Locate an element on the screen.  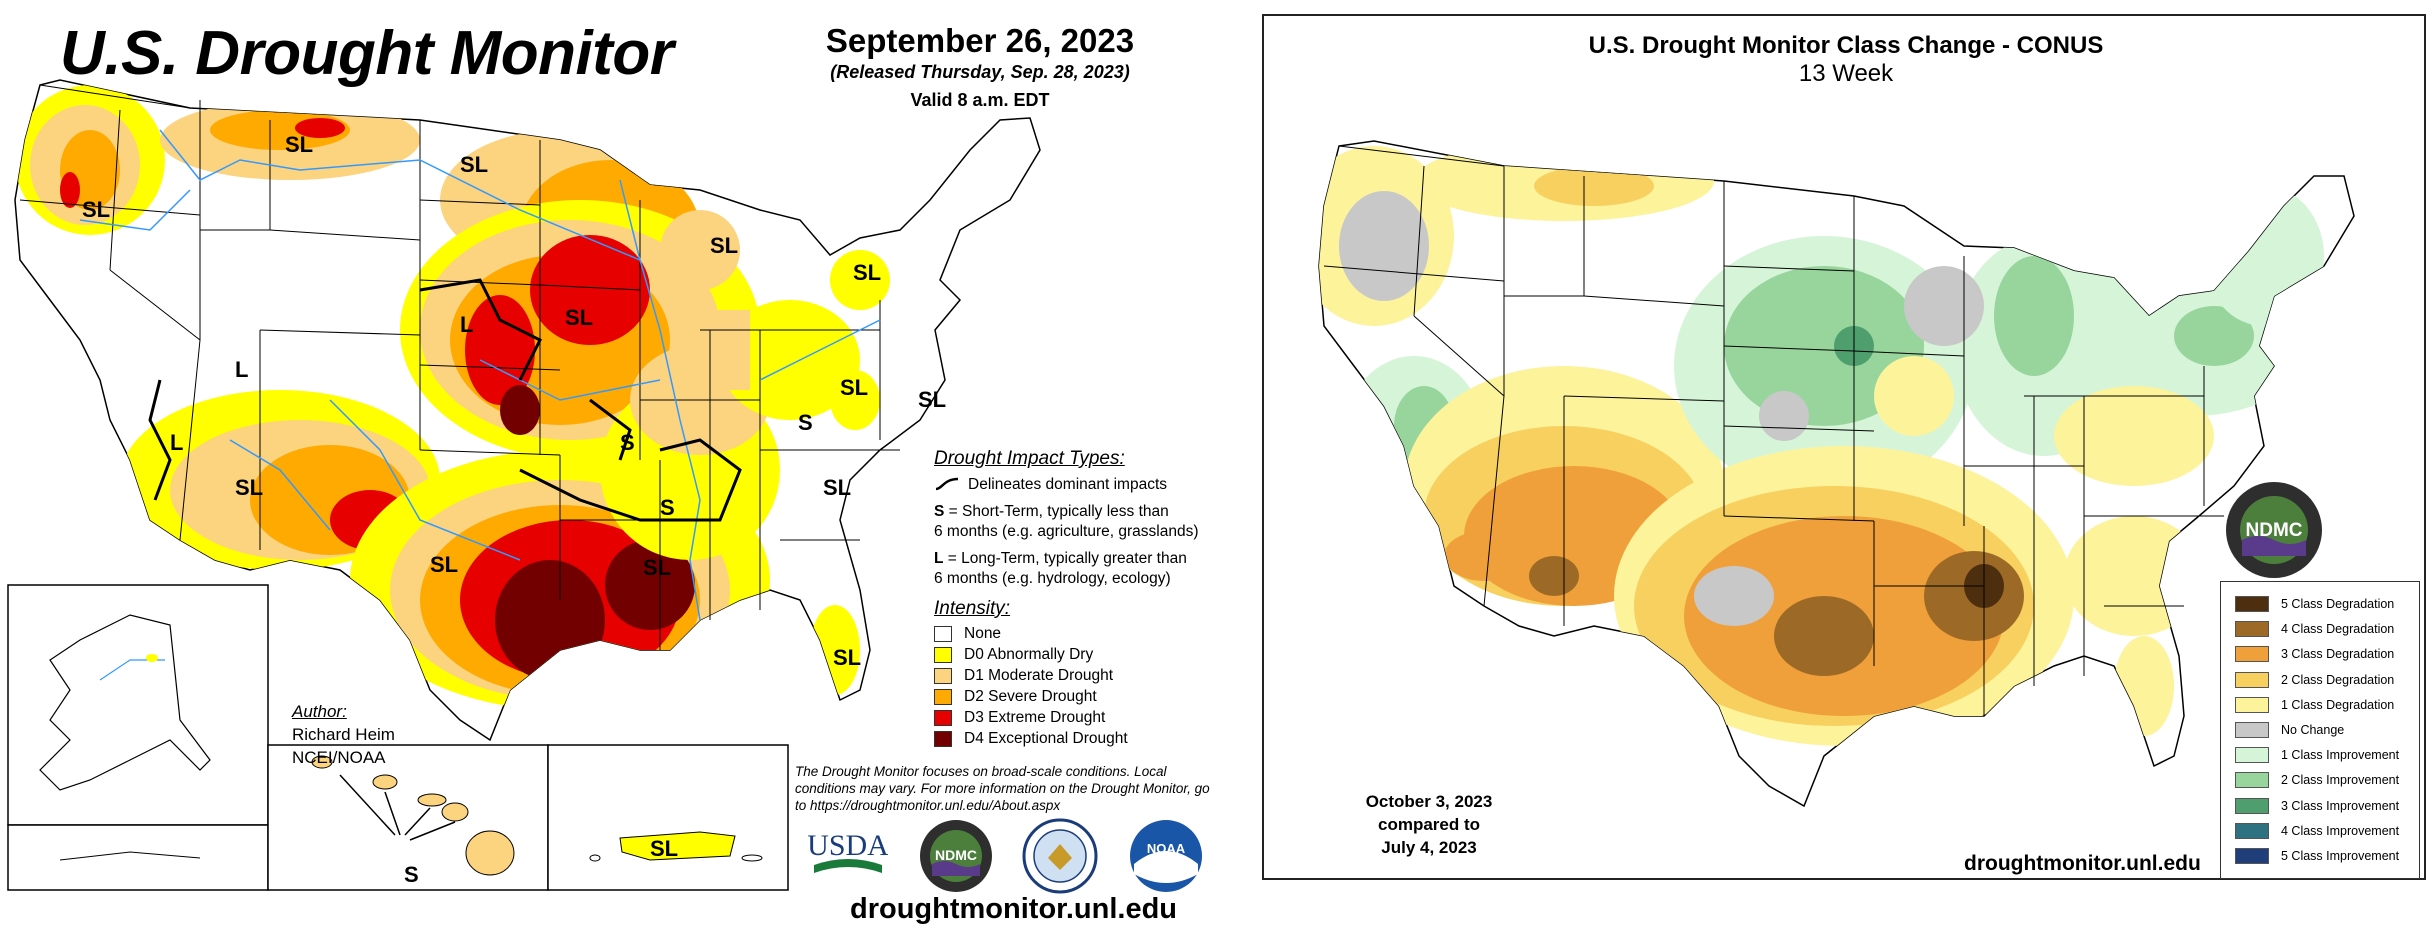
comparison-dates: October 3, 2023 compared to July 4, 2023 is located at coordinates (1429, 824).